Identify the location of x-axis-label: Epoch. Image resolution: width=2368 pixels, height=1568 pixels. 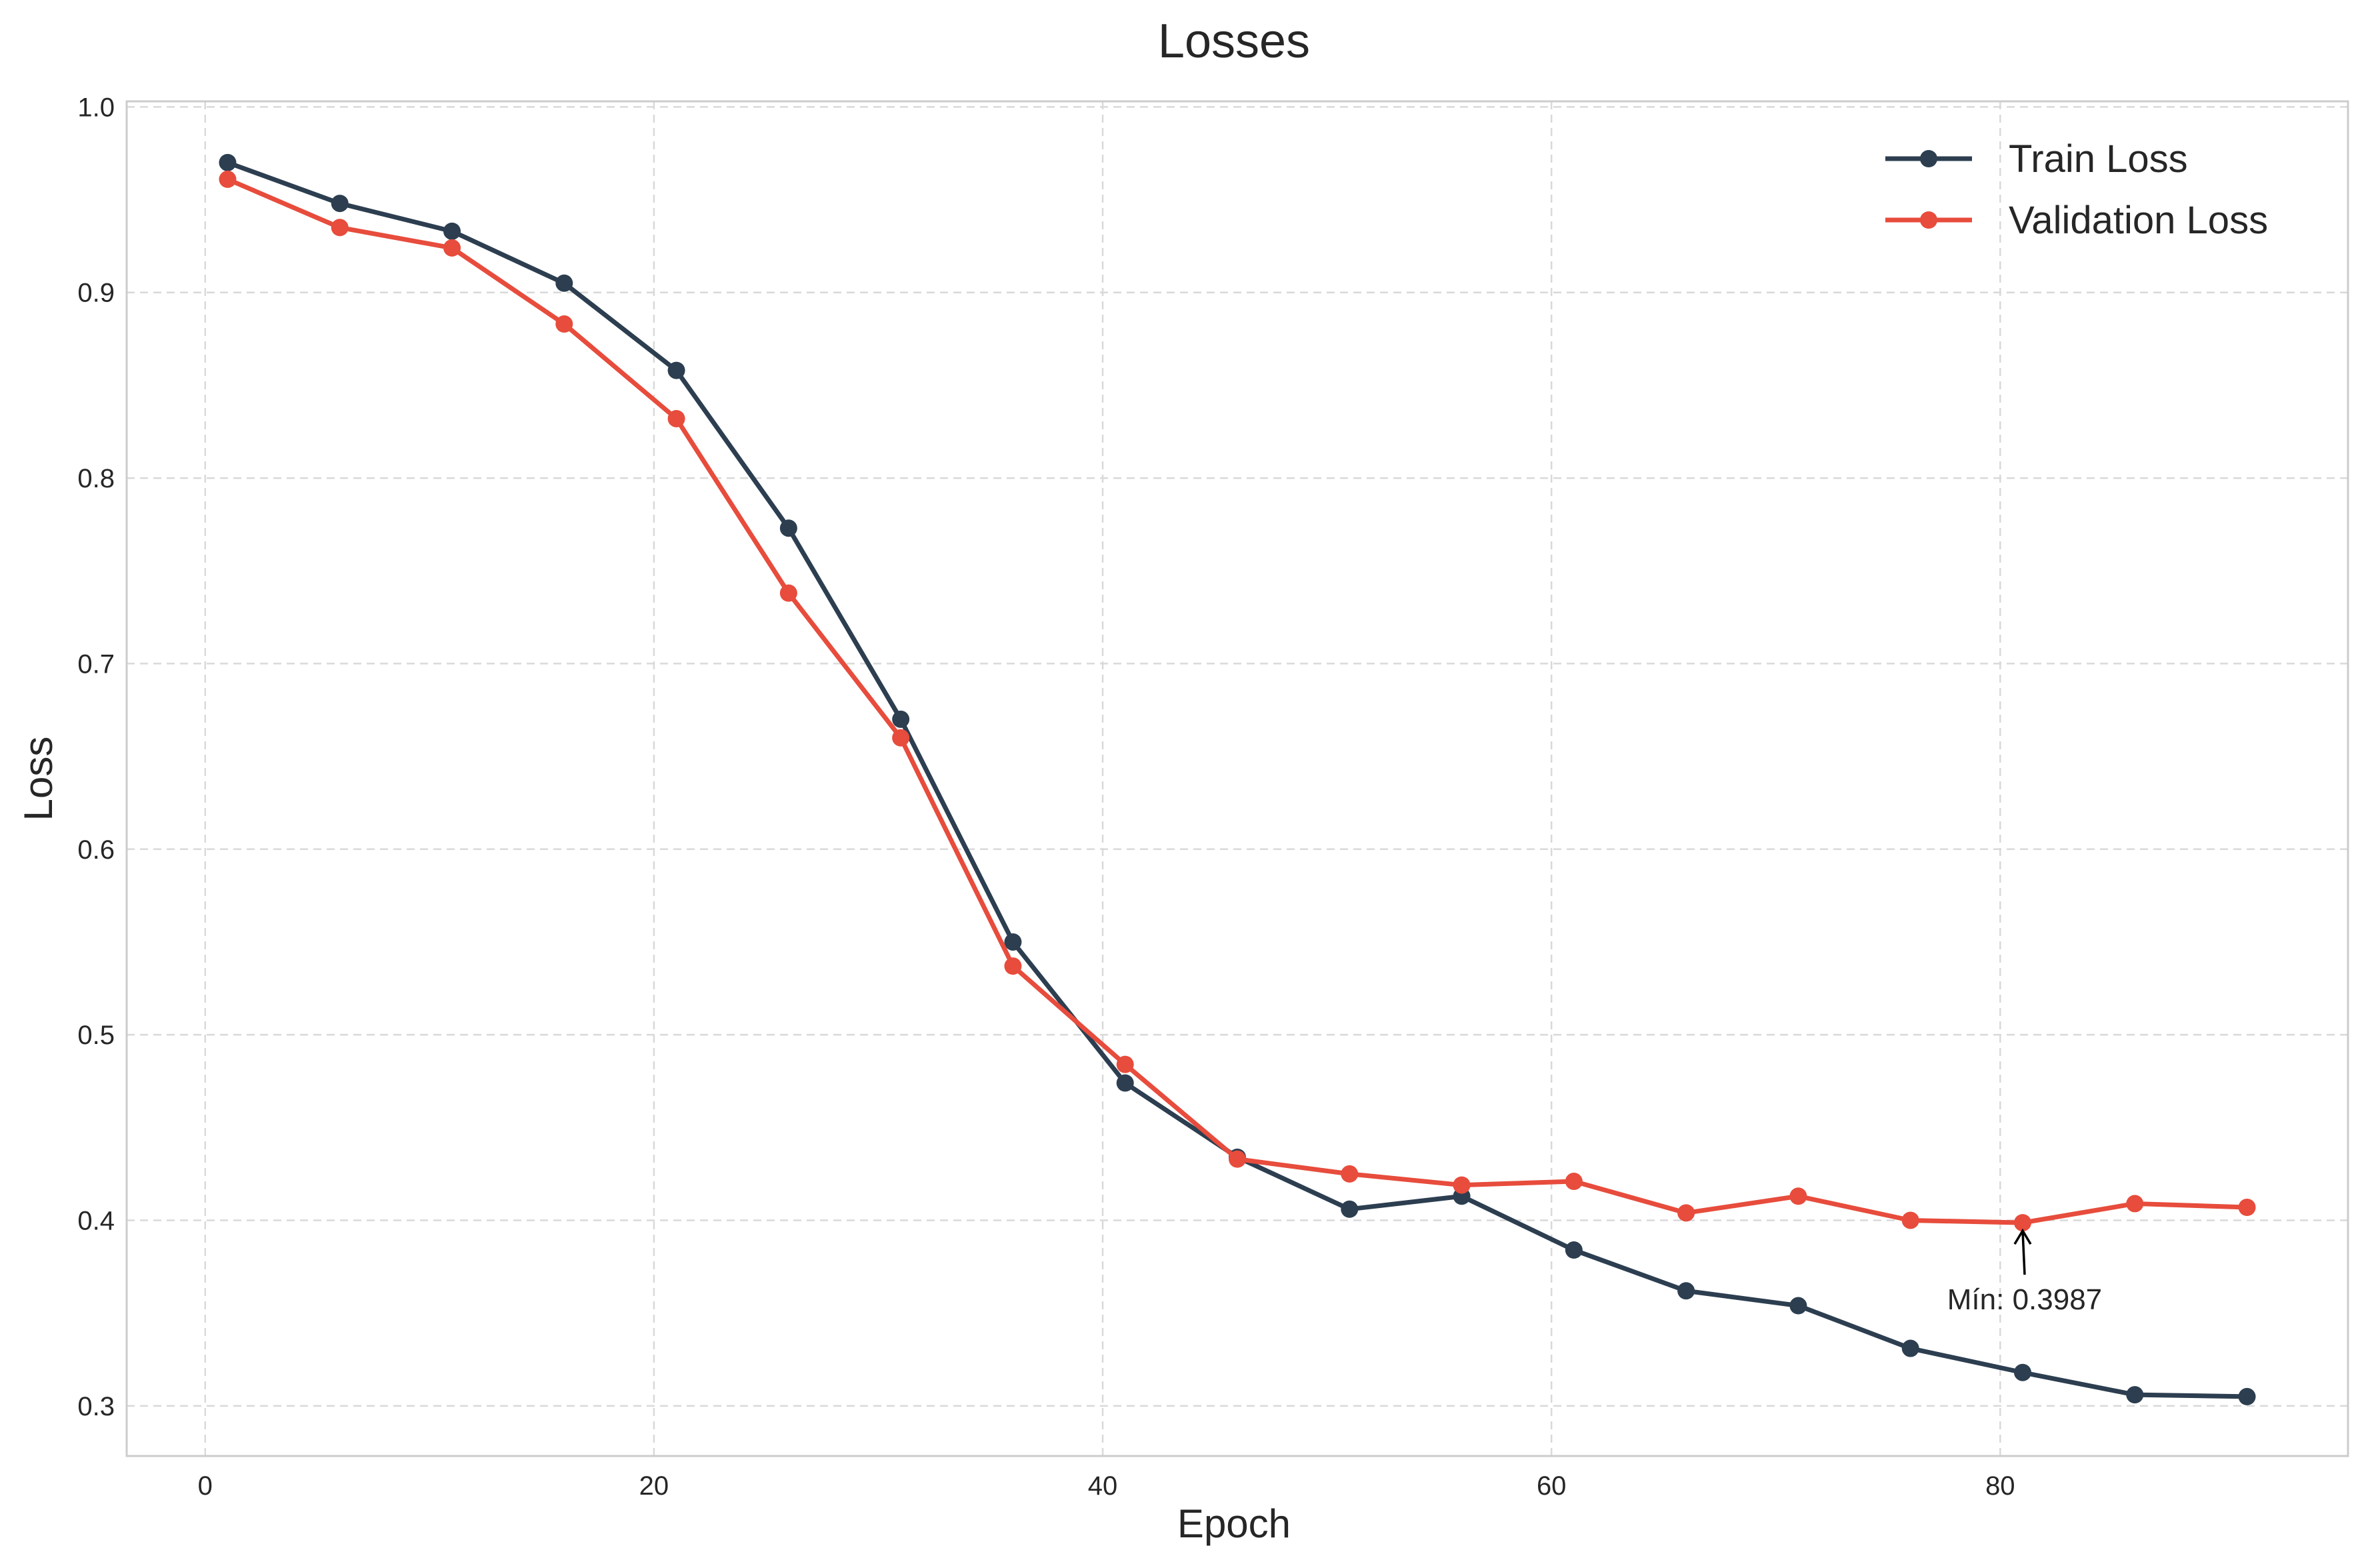
(1234, 1523).